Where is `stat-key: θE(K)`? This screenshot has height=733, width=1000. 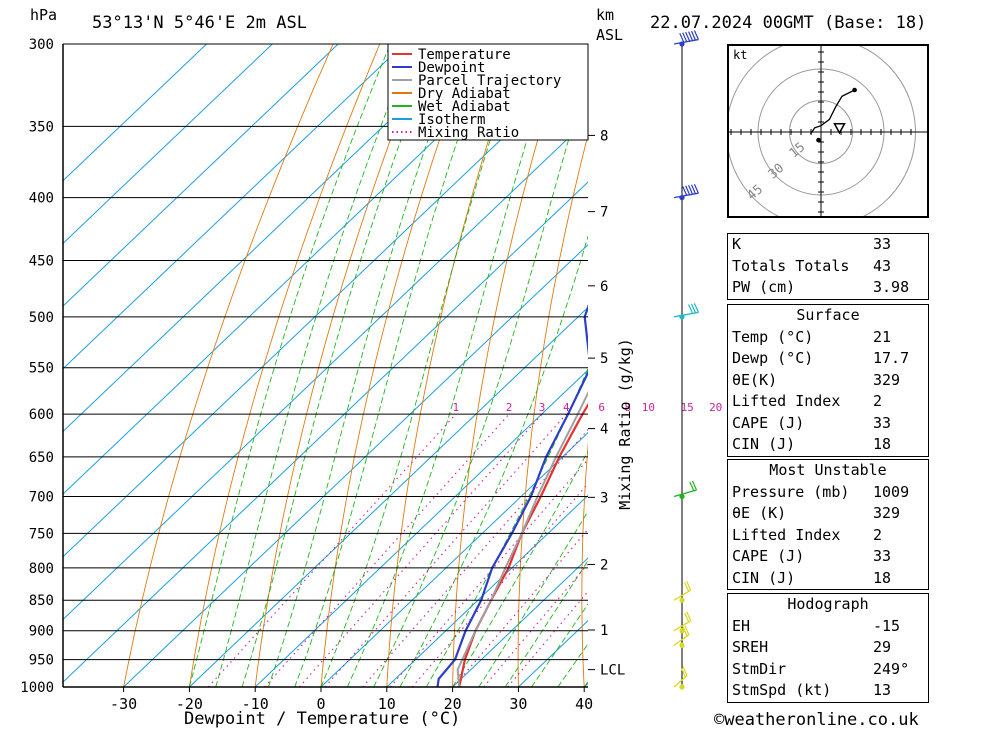 stat-key: θE(K) is located at coordinates (755, 379).